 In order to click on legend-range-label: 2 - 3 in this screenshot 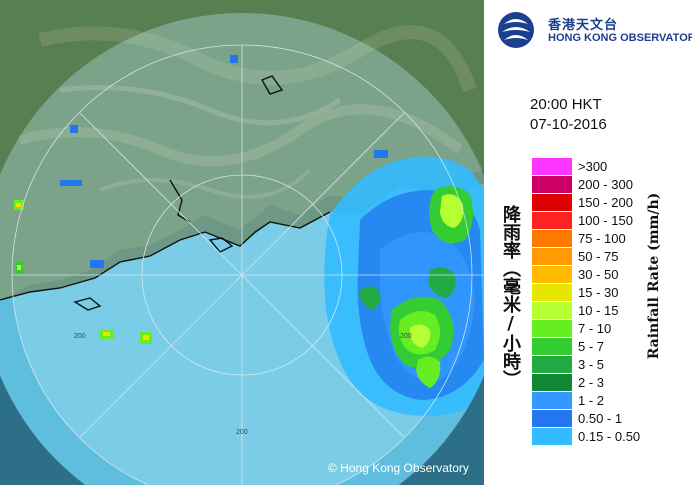, I will do `click(591, 382)`.